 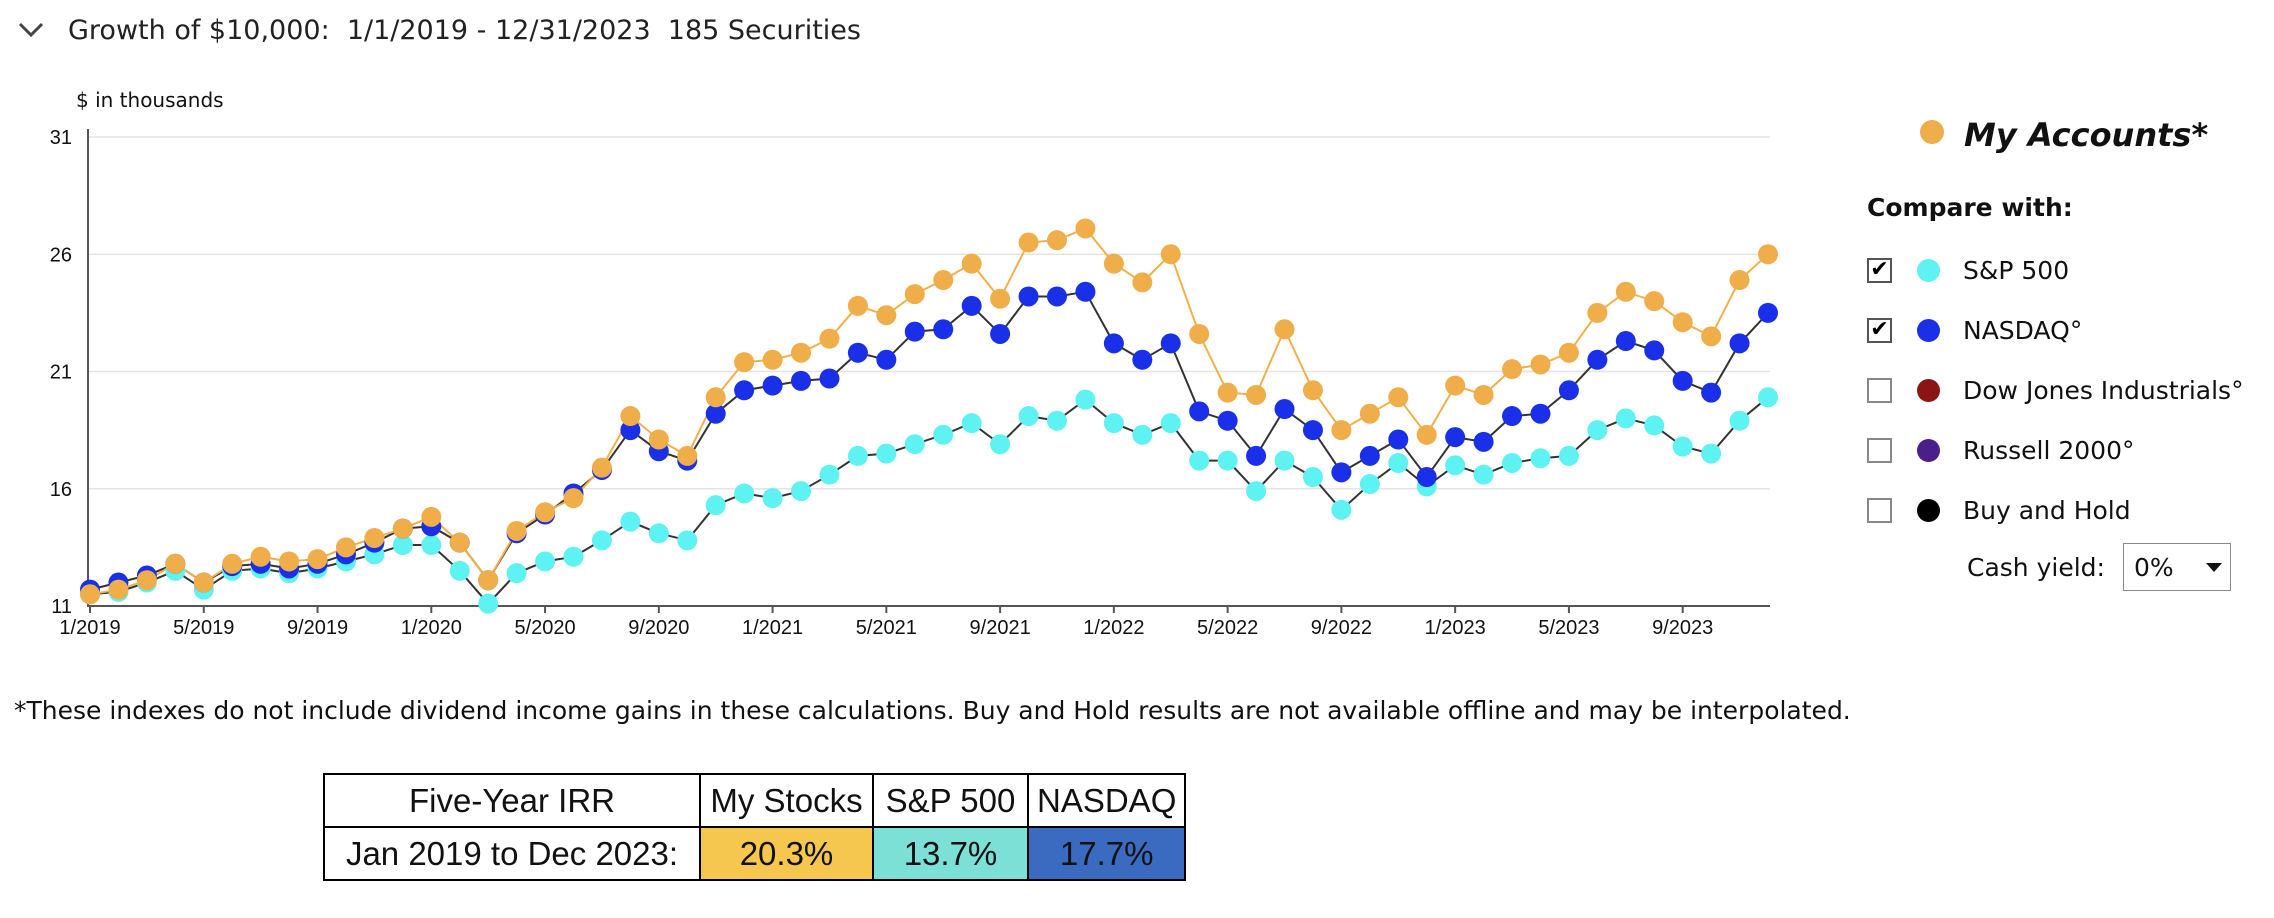 I want to click on legend-item-russell-2000: Russell 2000°, so click(x=2000, y=450).